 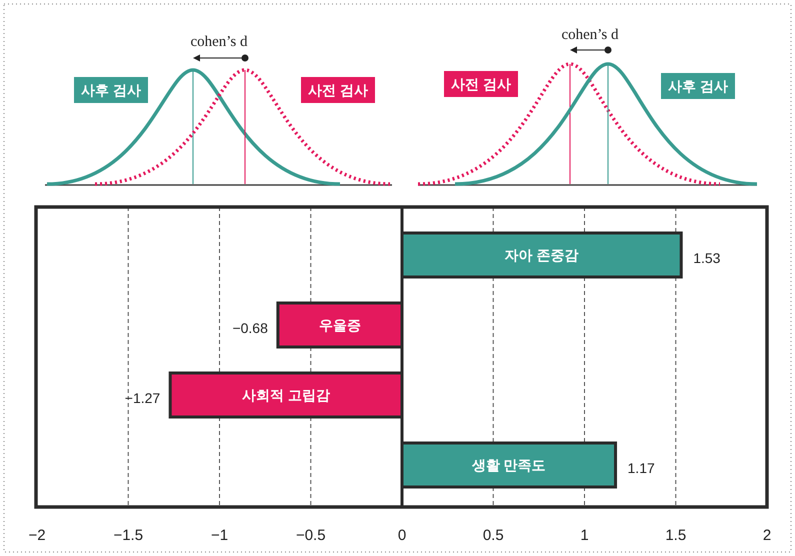 What do you see at coordinates (675, 535) in the screenshot?
I see `x-tick-label: 1.5` at bounding box center [675, 535].